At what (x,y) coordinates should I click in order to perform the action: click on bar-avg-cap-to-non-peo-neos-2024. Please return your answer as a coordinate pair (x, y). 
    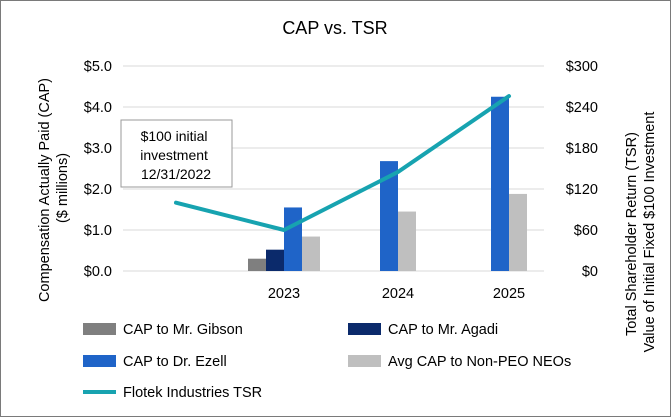
    Looking at the image, I should click on (407, 241).